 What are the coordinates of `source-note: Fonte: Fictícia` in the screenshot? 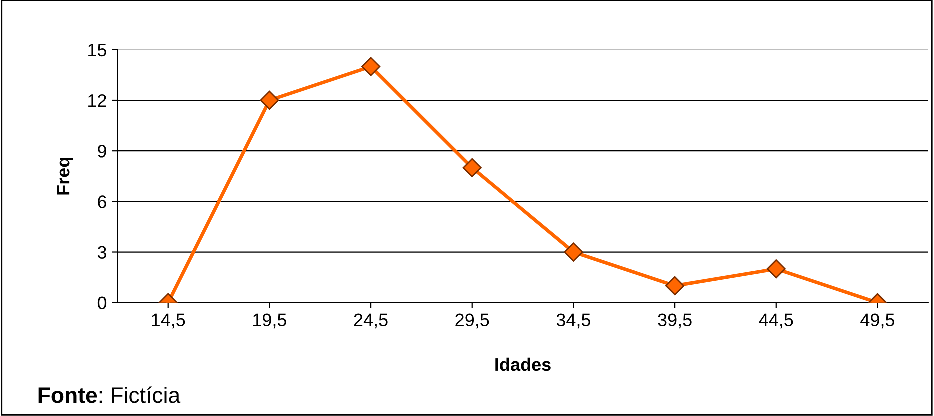 It's located at (109, 395).